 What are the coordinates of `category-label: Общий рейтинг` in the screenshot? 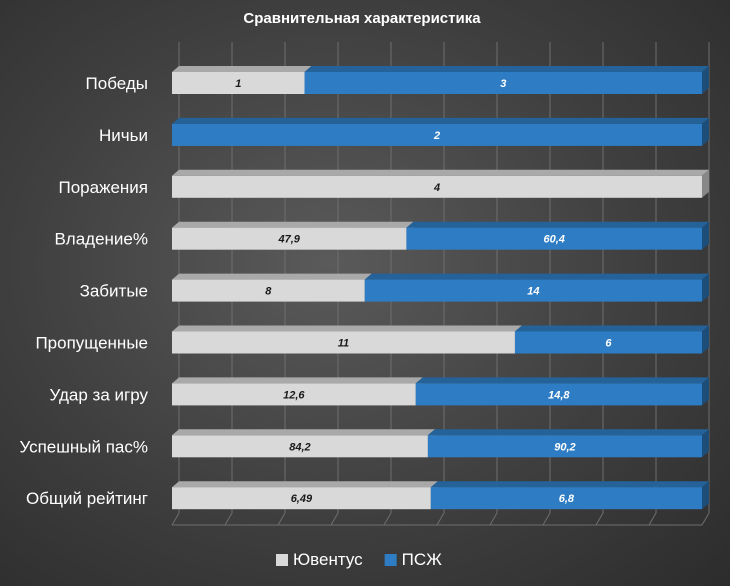 It's located at (87, 498).